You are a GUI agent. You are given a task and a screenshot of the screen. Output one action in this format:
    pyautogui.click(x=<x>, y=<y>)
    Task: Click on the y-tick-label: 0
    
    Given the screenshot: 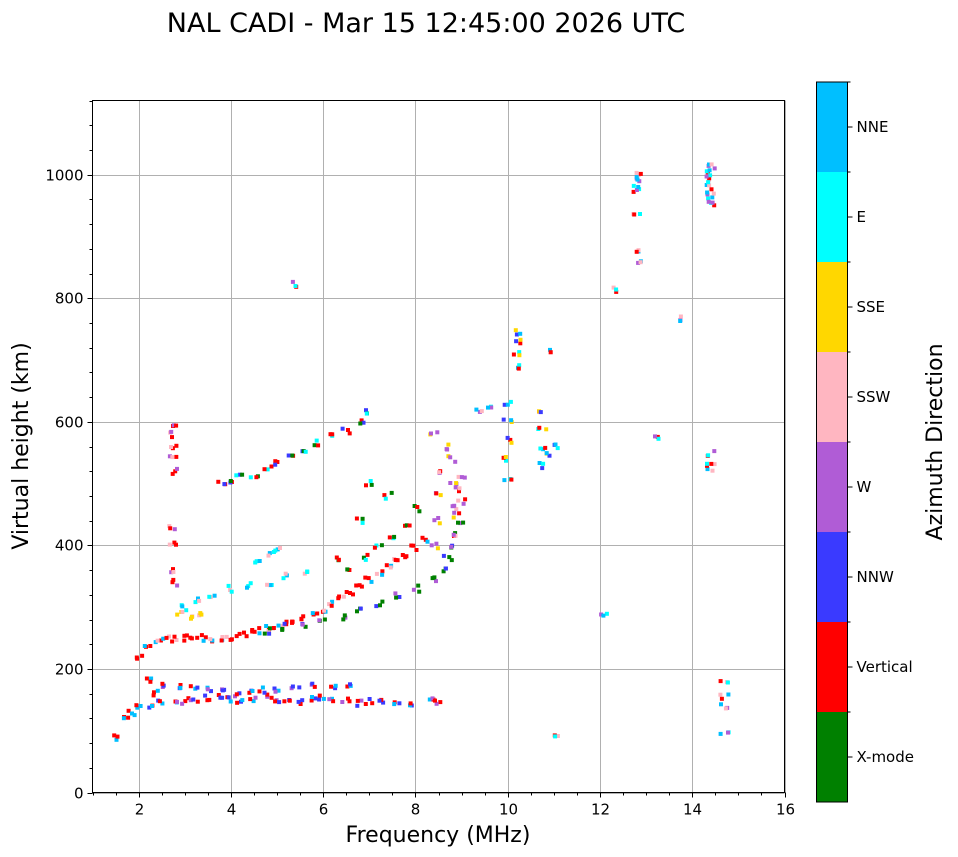 What is the action you would take?
    pyautogui.click(x=79, y=794)
    